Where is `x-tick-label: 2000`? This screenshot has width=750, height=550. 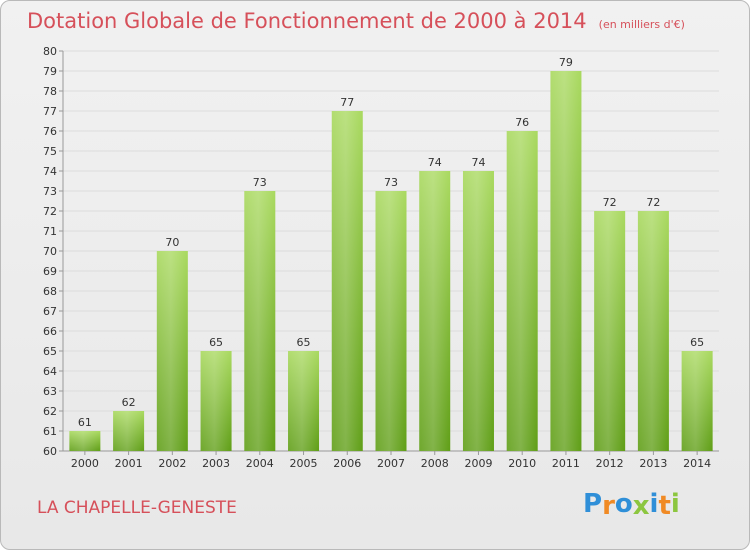
x-tick-label: 2000 is located at coordinates (85, 463).